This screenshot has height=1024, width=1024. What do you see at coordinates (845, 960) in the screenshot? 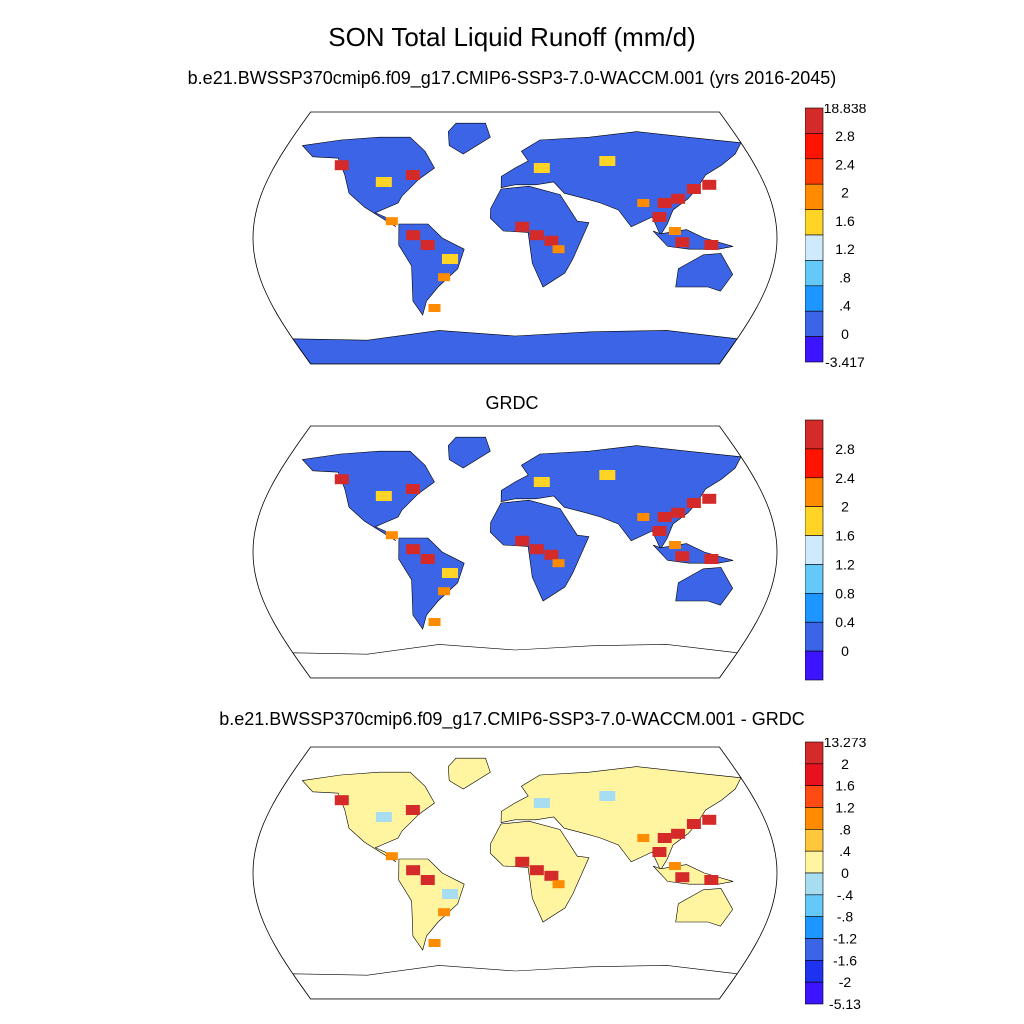
I see `colorbar-label: -1.6` at bounding box center [845, 960].